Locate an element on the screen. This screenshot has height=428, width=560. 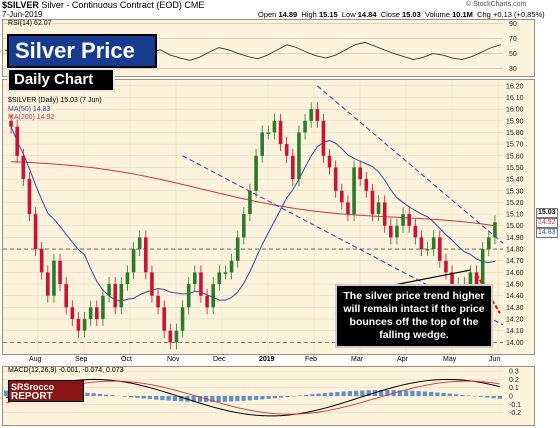
x-axis-label-sep: Sep is located at coordinates (81, 359).